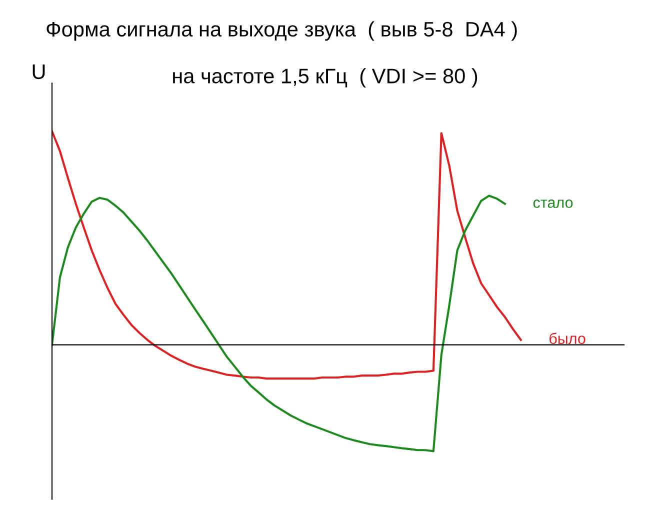  Describe the element at coordinates (325, 78) in the screenshot. I see `chart-subtitle: на частоте 1,5 кГц ( VDI >= 80 )` at that location.